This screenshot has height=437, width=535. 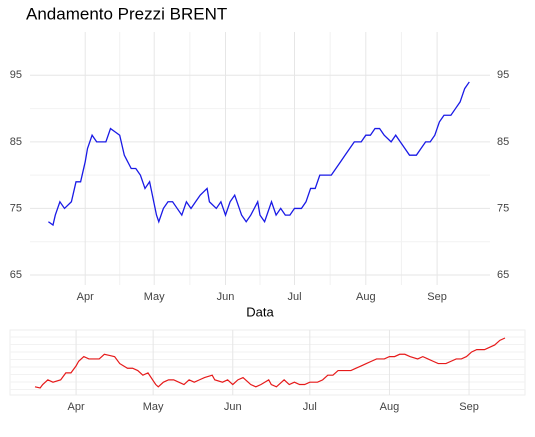 What do you see at coordinates (294, 297) in the screenshot?
I see `x-tick-label: Jul` at bounding box center [294, 297].